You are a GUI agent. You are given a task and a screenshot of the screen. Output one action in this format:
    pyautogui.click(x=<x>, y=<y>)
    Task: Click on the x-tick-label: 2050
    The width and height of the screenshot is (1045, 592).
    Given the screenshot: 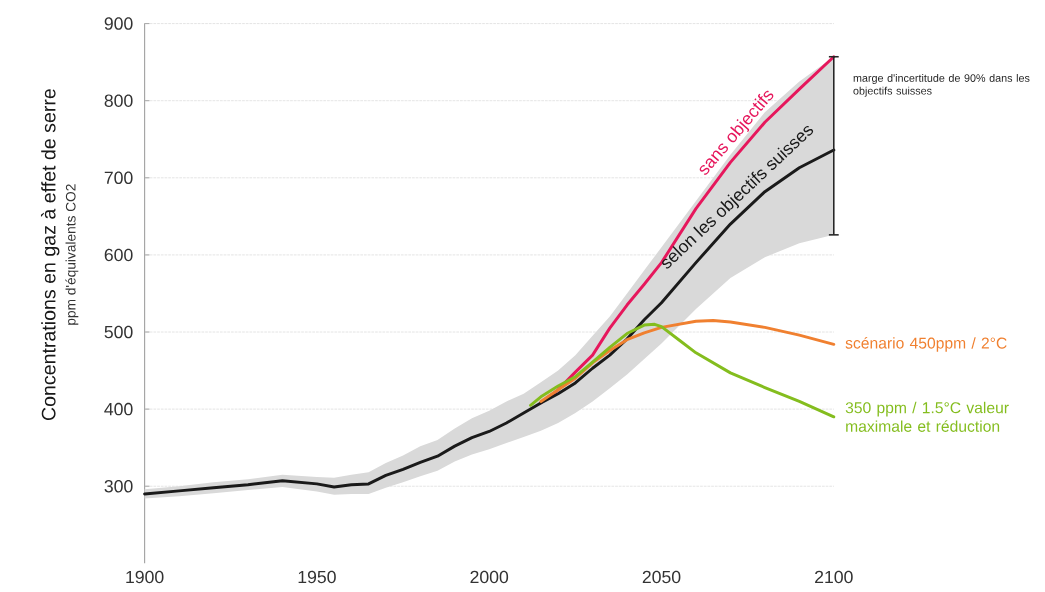 What is the action you would take?
    pyautogui.click(x=661, y=577)
    